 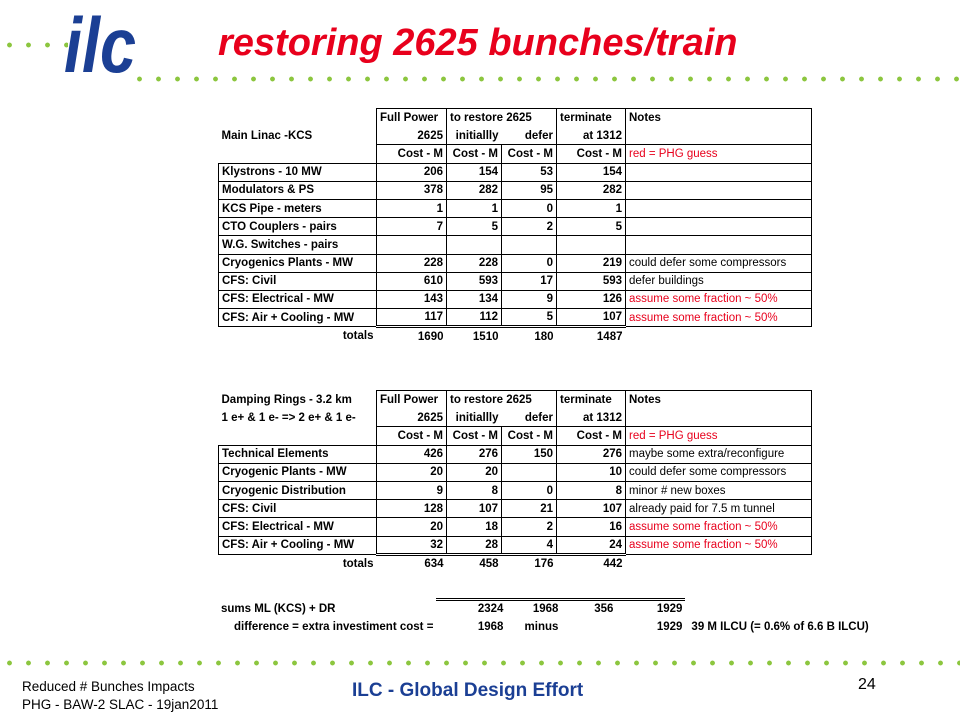 What do you see at coordinates (591, 227) in the screenshot?
I see `cell-terminate: 5` at bounding box center [591, 227].